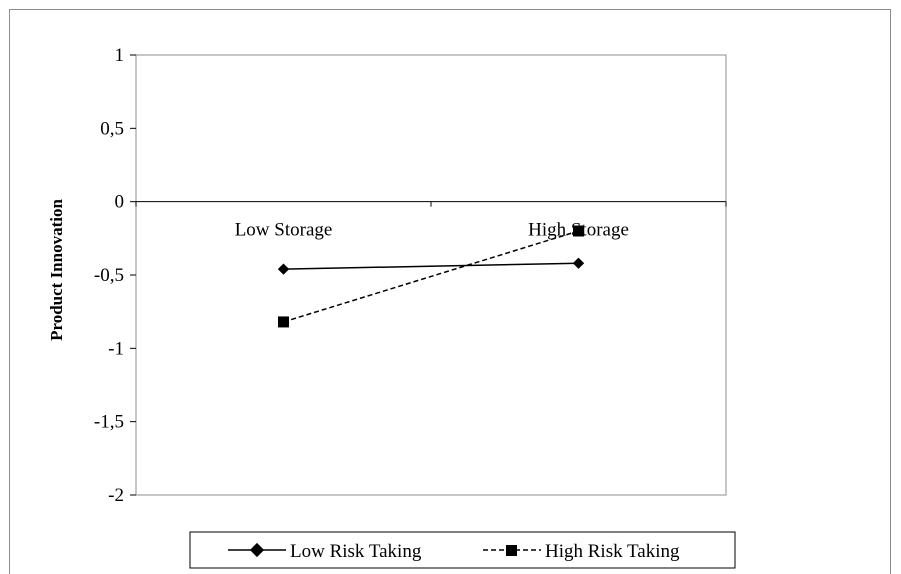  I want to click on y-tick-label: 0,5, so click(112, 128).